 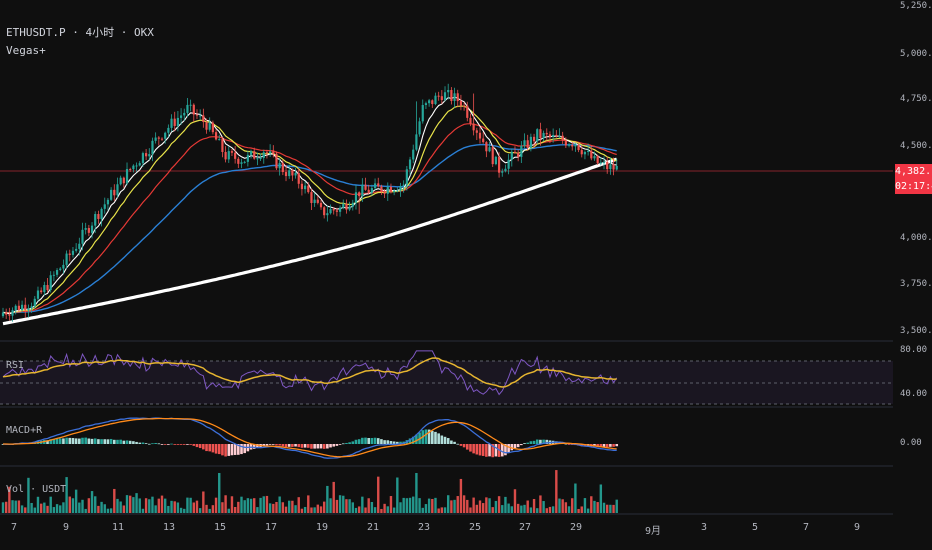 I want to click on countdown-tag: 02:17:49, so click(x=913, y=186).